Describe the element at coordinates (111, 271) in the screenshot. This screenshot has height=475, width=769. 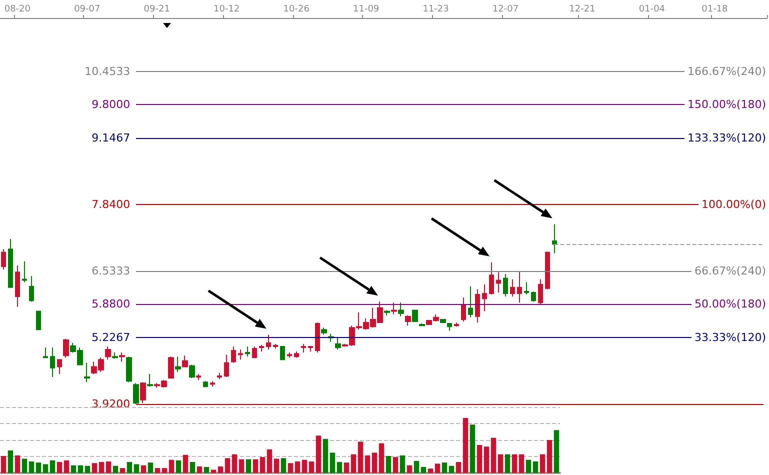
I see `y-tick-label: 6.5333` at that location.